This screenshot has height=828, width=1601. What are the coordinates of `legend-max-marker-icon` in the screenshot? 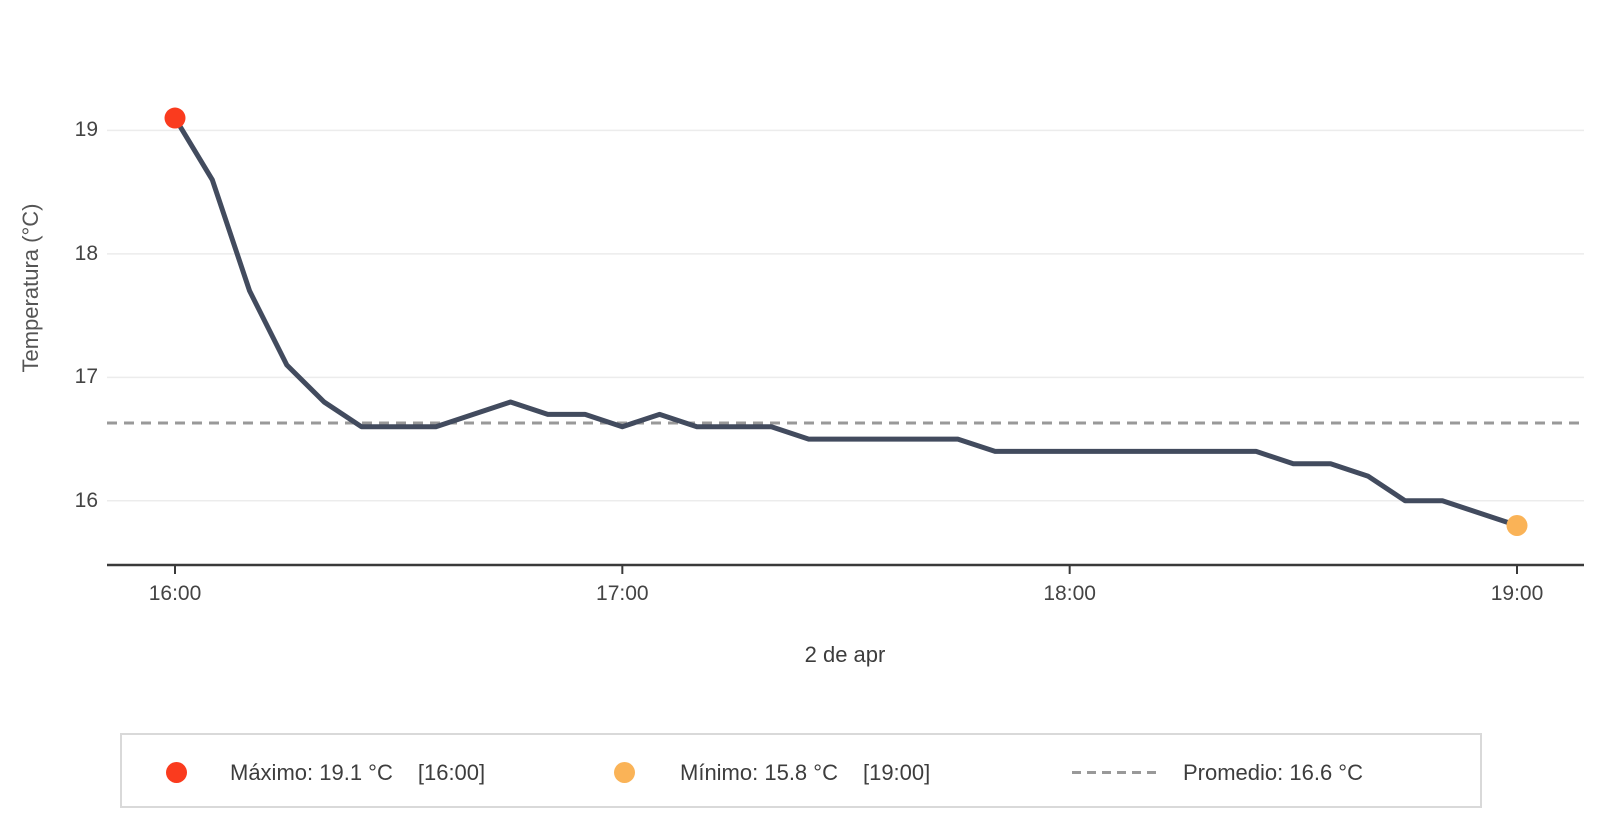 It's located at (176, 772).